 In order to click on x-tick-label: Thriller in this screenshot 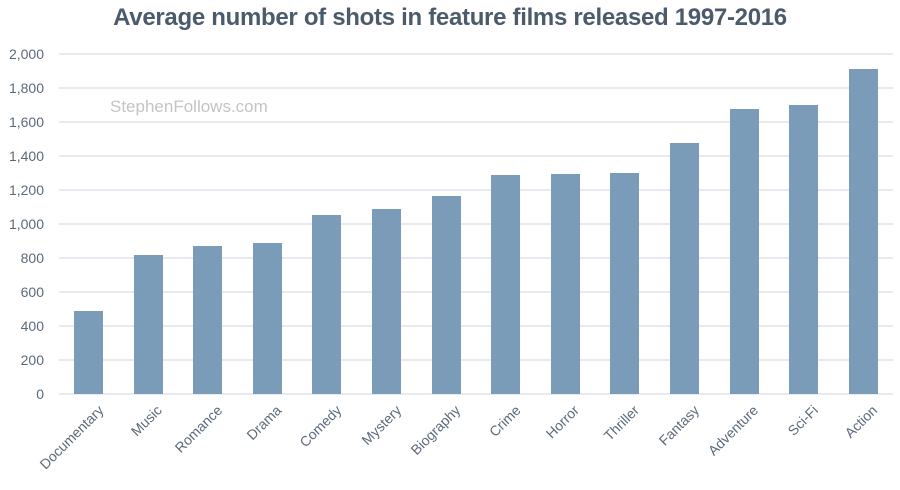, I will do `click(621, 423)`.